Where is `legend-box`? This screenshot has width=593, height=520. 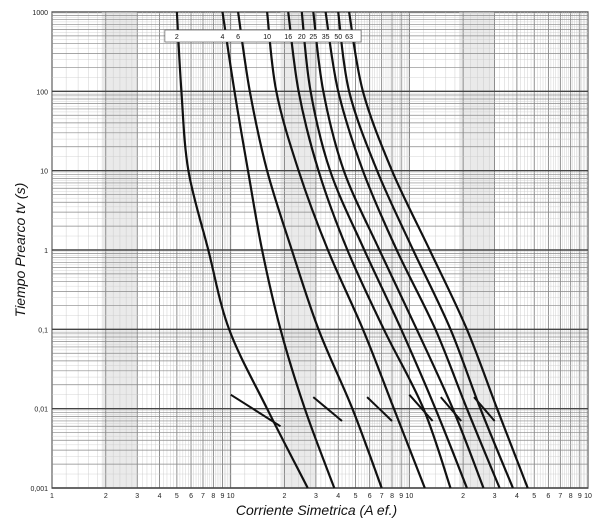
legend-box is located at coordinates (263, 36).